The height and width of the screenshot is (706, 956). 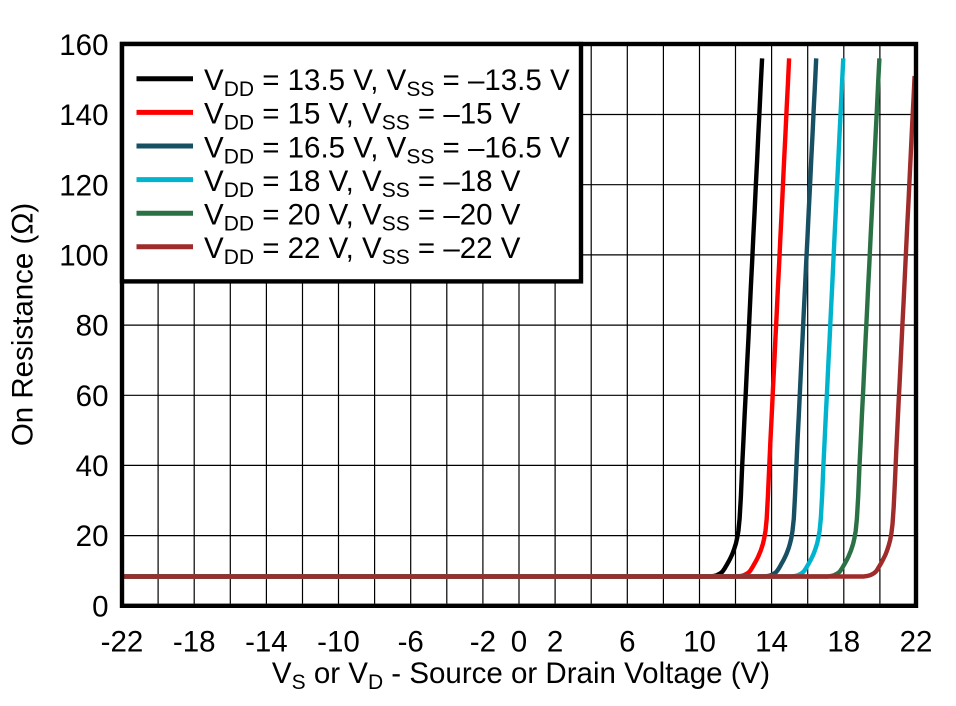 I want to click on svg-text: 22, so click(x=916, y=642).